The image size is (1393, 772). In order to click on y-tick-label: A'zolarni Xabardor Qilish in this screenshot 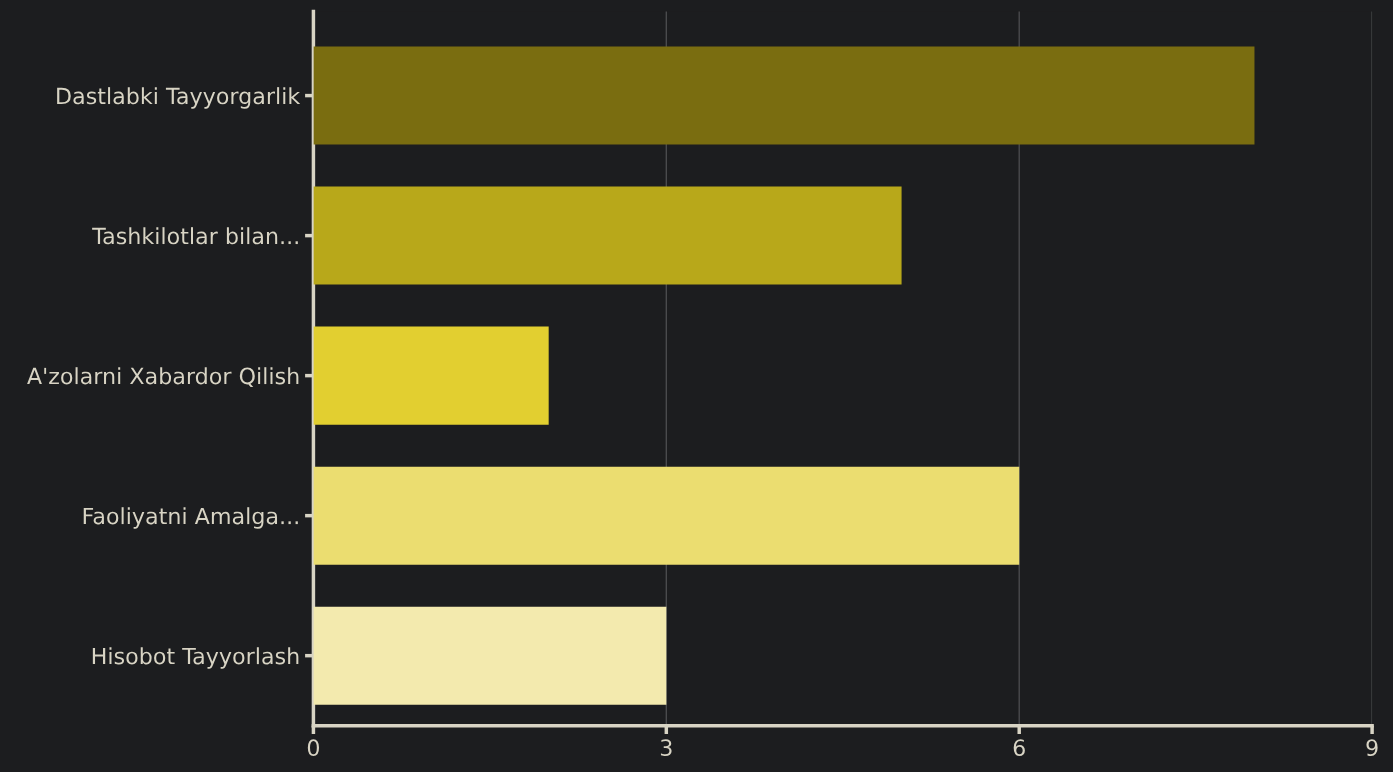, I will do `click(163, 377)`.